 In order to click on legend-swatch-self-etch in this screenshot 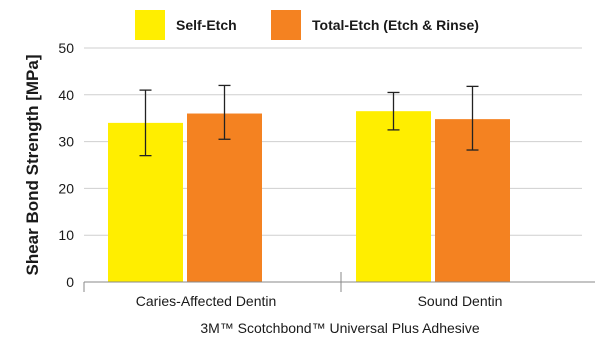, I will do `click(150, 25)`.